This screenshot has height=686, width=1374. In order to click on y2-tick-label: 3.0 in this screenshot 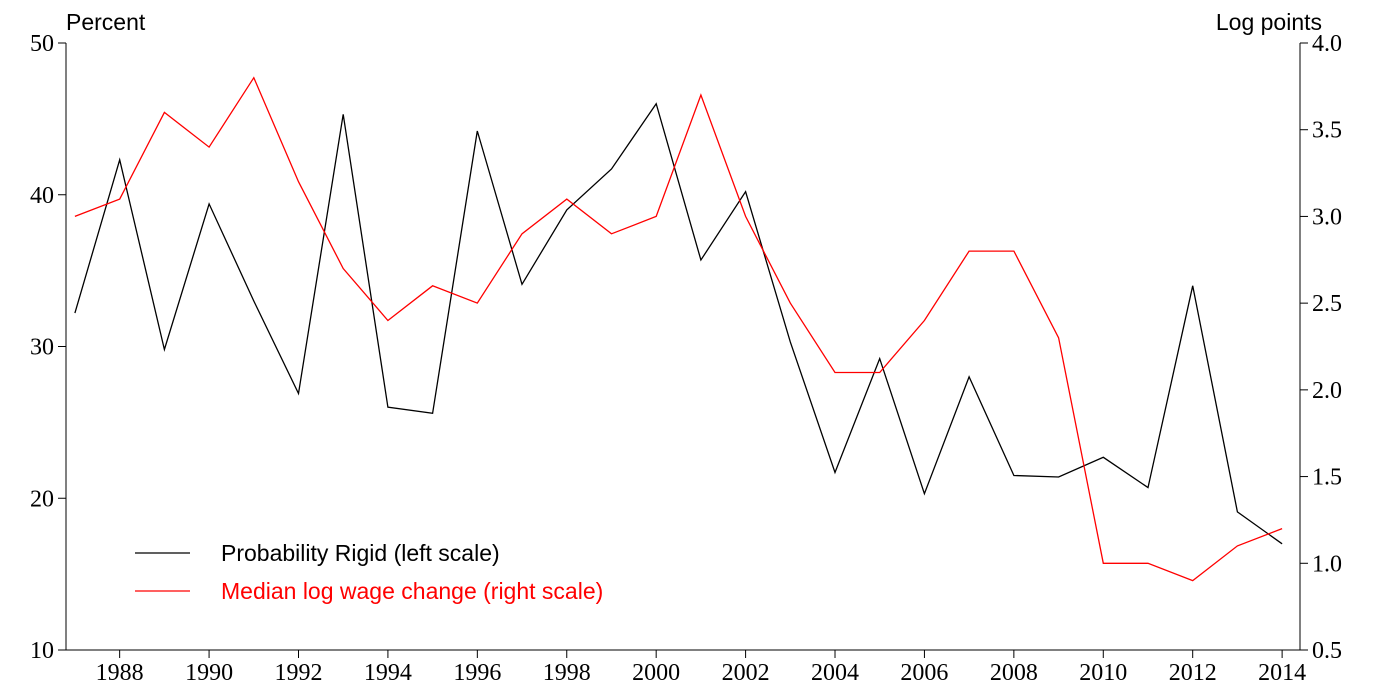, I will do `click(1327, 217)`.